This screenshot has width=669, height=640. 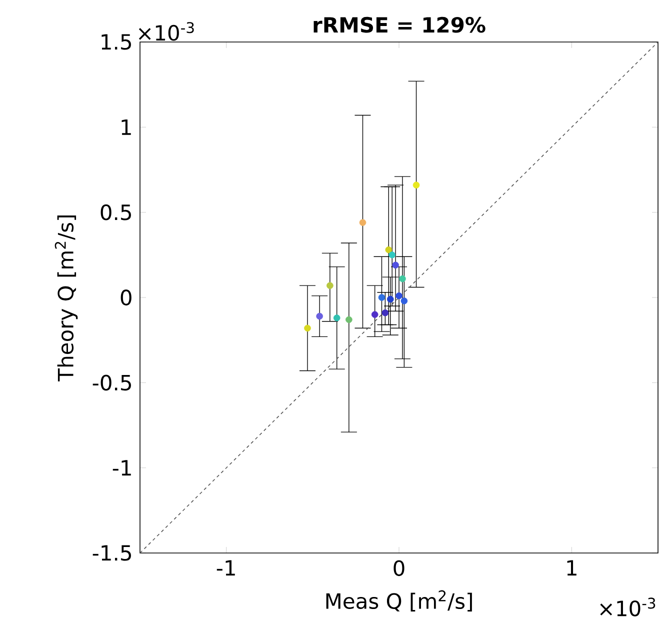 What do you see at coordinates (111, 553) in the screenshot?
I see `y-tick-label: -1.5` at bounding box center [111, 553].